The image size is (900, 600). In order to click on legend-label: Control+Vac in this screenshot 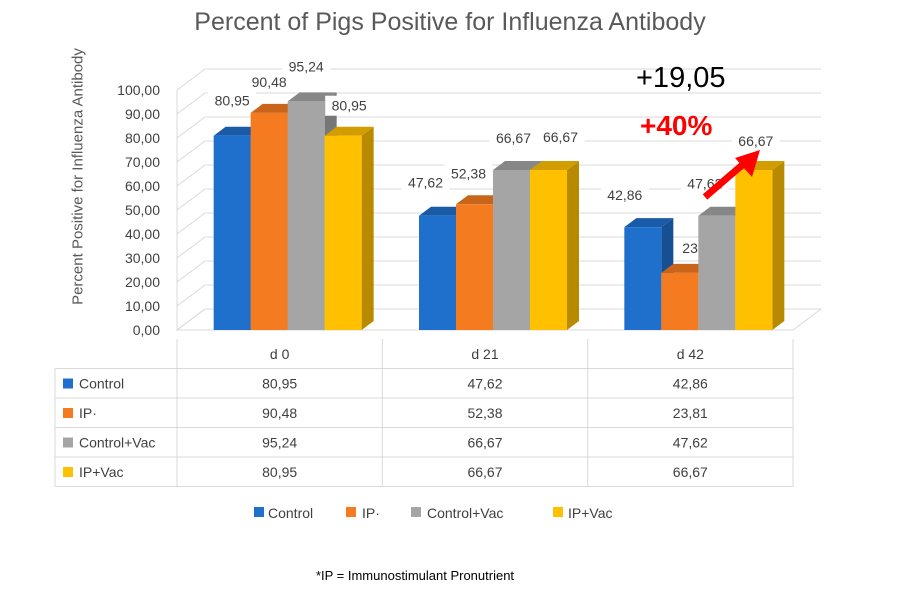, I will do `click(465, 513)`.